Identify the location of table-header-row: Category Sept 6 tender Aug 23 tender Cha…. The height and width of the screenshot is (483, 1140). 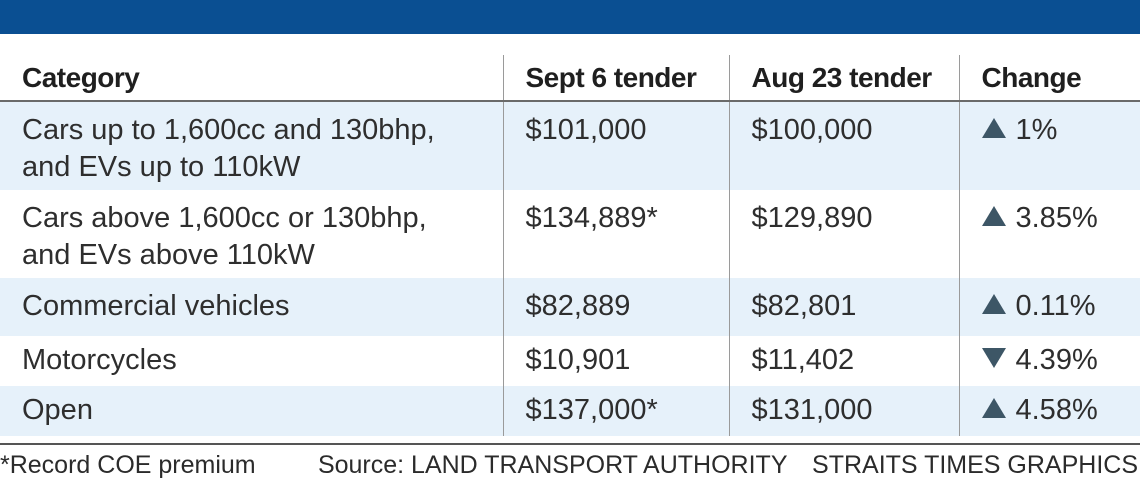
(570, 78).